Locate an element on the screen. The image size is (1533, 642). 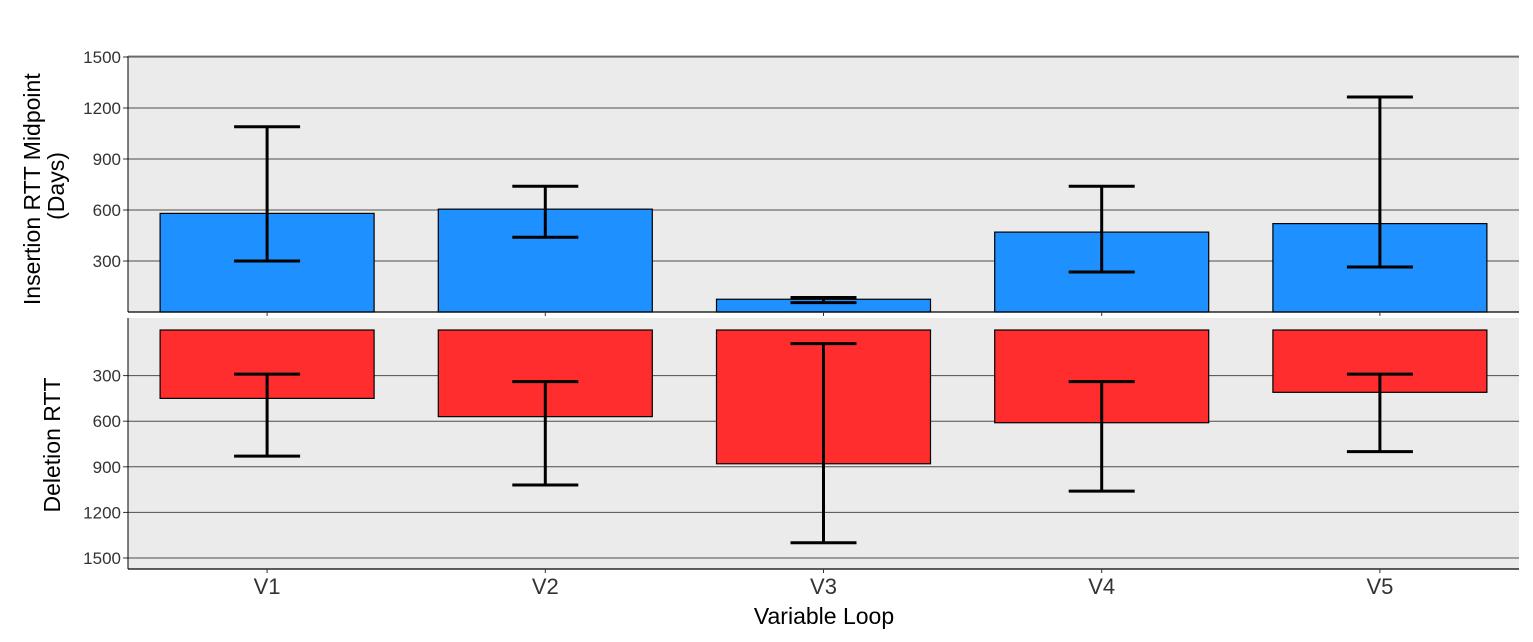
x-axis-title: Variable Loop is located at coordinates (824, 616).